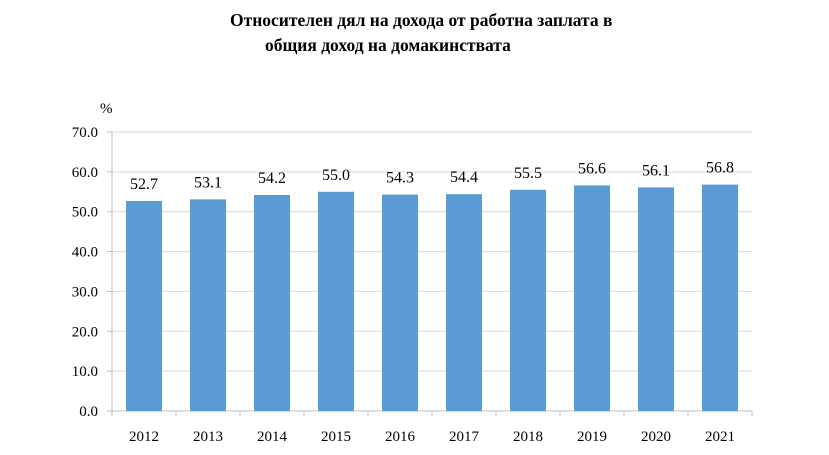 The image size is (829, 455). Describe the element at coordinates (528, 437) in the screenshot. I see `x-tick-label: 2018` at that location.